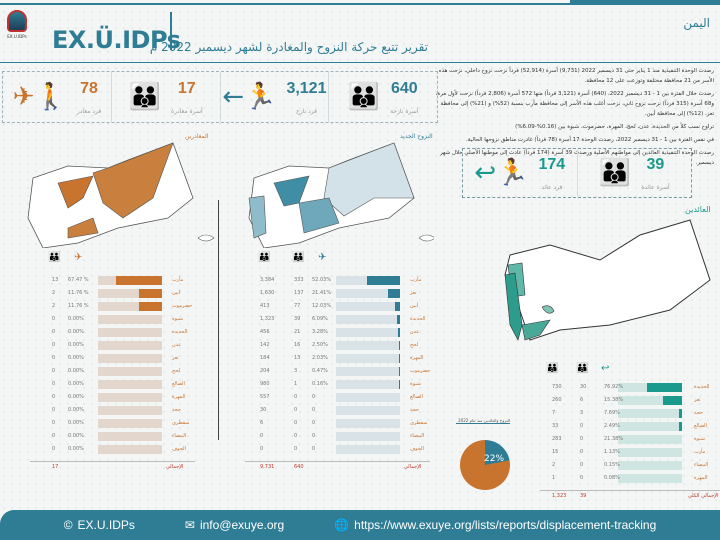 The image size is (720, 540). What do you see at coordinates (501, 173) in the screenshot?
I see `returning-person-icon: ↩🏃` at bounding box center [501, 173].